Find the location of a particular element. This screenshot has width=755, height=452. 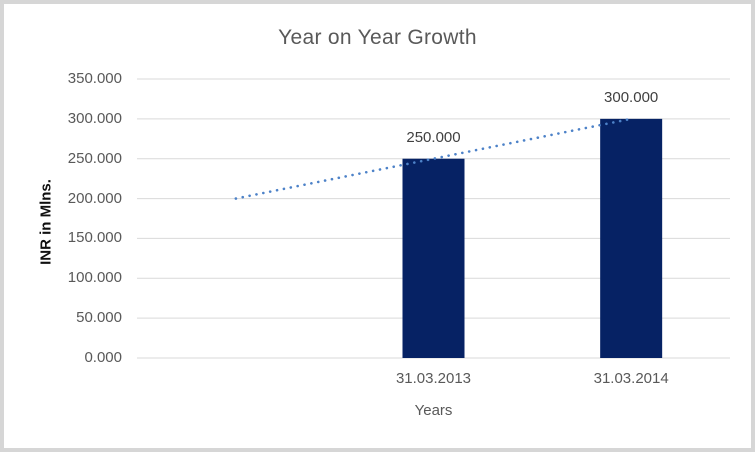

y-tick-label: 50.000 is located at coordinates (99, 318).